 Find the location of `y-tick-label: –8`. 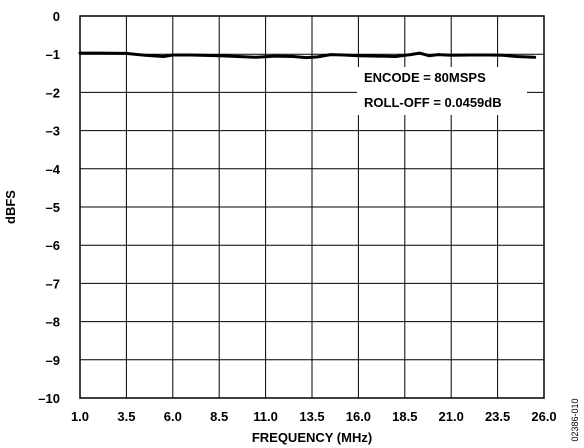

y-tick-label: –8 is located at coordinates (53, 322).